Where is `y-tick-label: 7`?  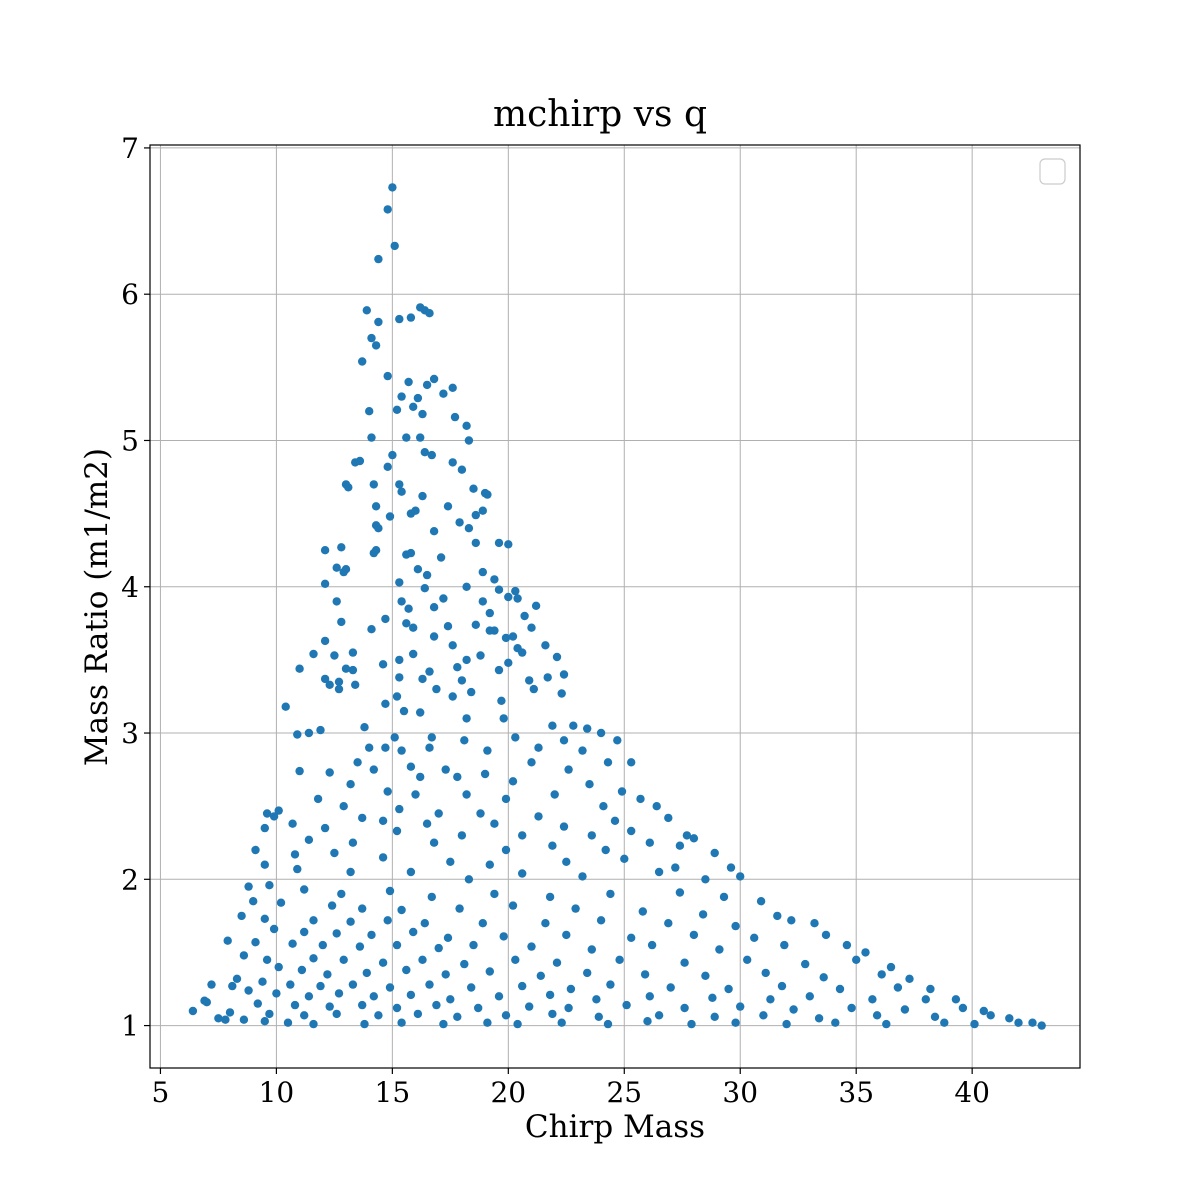 y-tick-label: 7 is located at coordinates (130, 148).